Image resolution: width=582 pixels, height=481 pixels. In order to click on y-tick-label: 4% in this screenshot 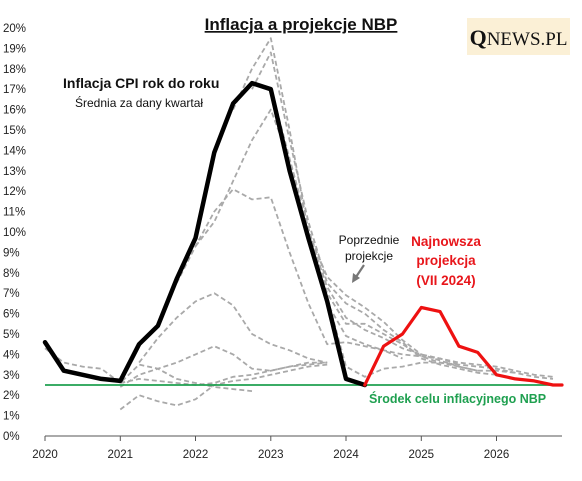, I will do `click(11, 355)`.